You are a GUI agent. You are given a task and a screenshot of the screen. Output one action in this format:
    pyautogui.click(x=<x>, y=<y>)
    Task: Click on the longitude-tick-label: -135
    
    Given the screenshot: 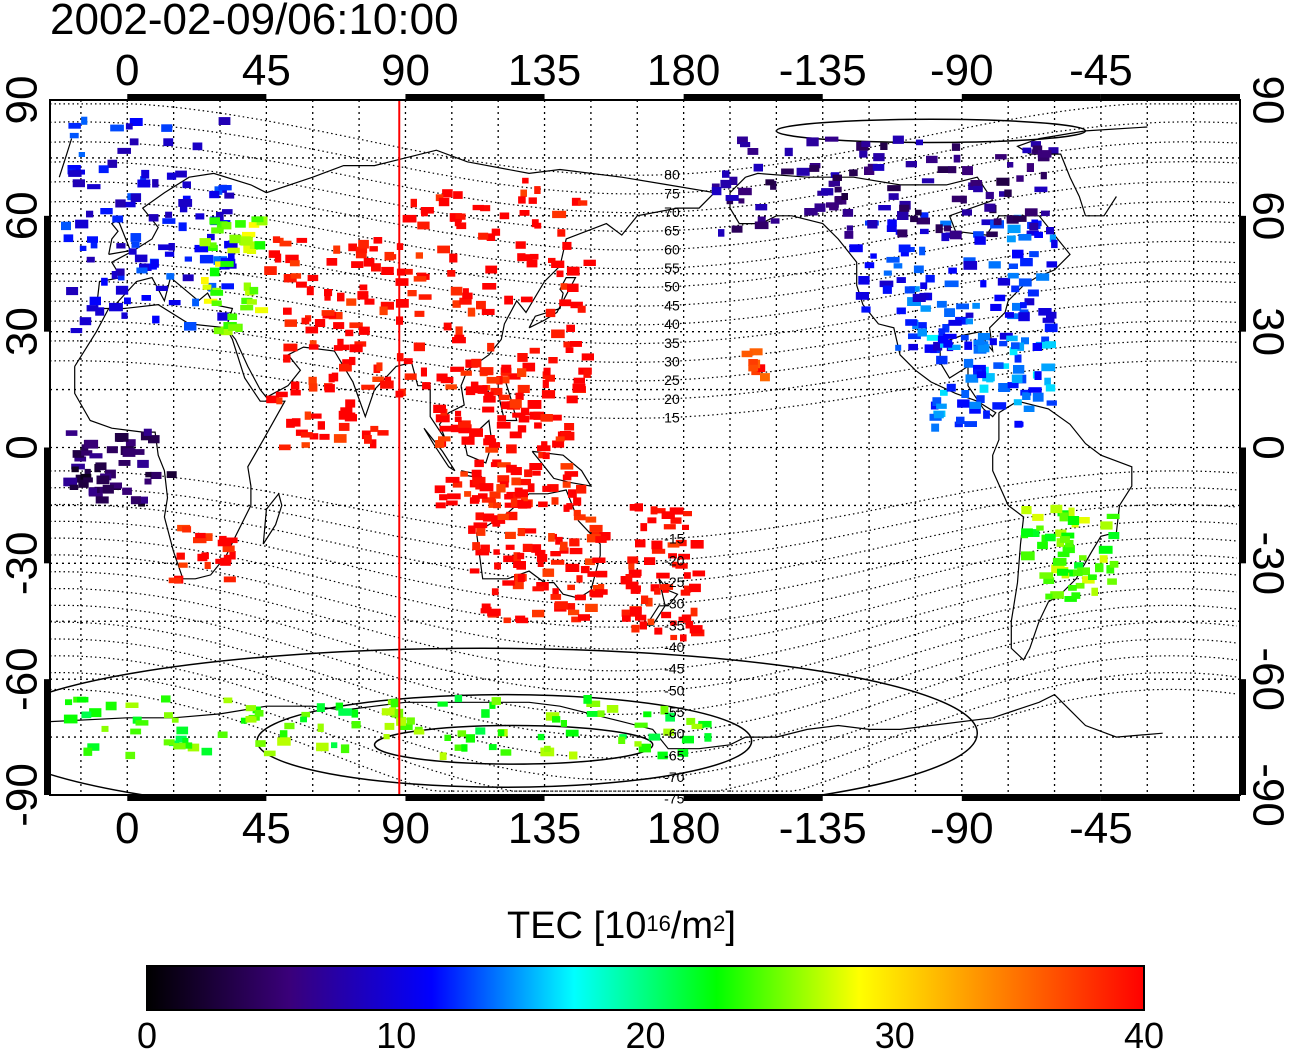 What is the action you would take?
    pyautogui.click(x=823, y=828)
    